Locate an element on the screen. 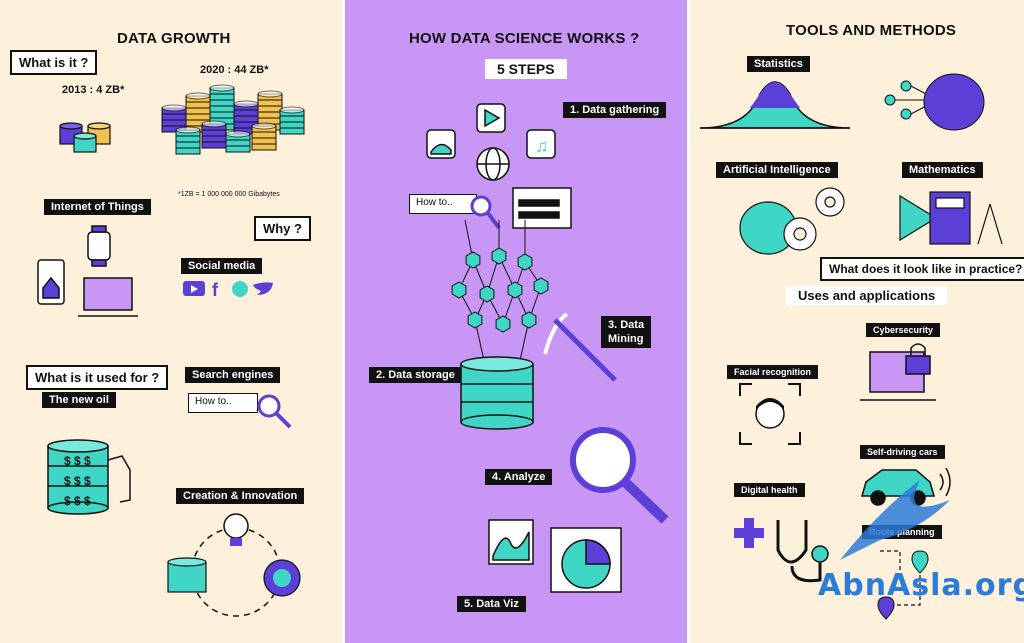  what-is-it-bubble: What is it ? is located at coordinates (54, 62).